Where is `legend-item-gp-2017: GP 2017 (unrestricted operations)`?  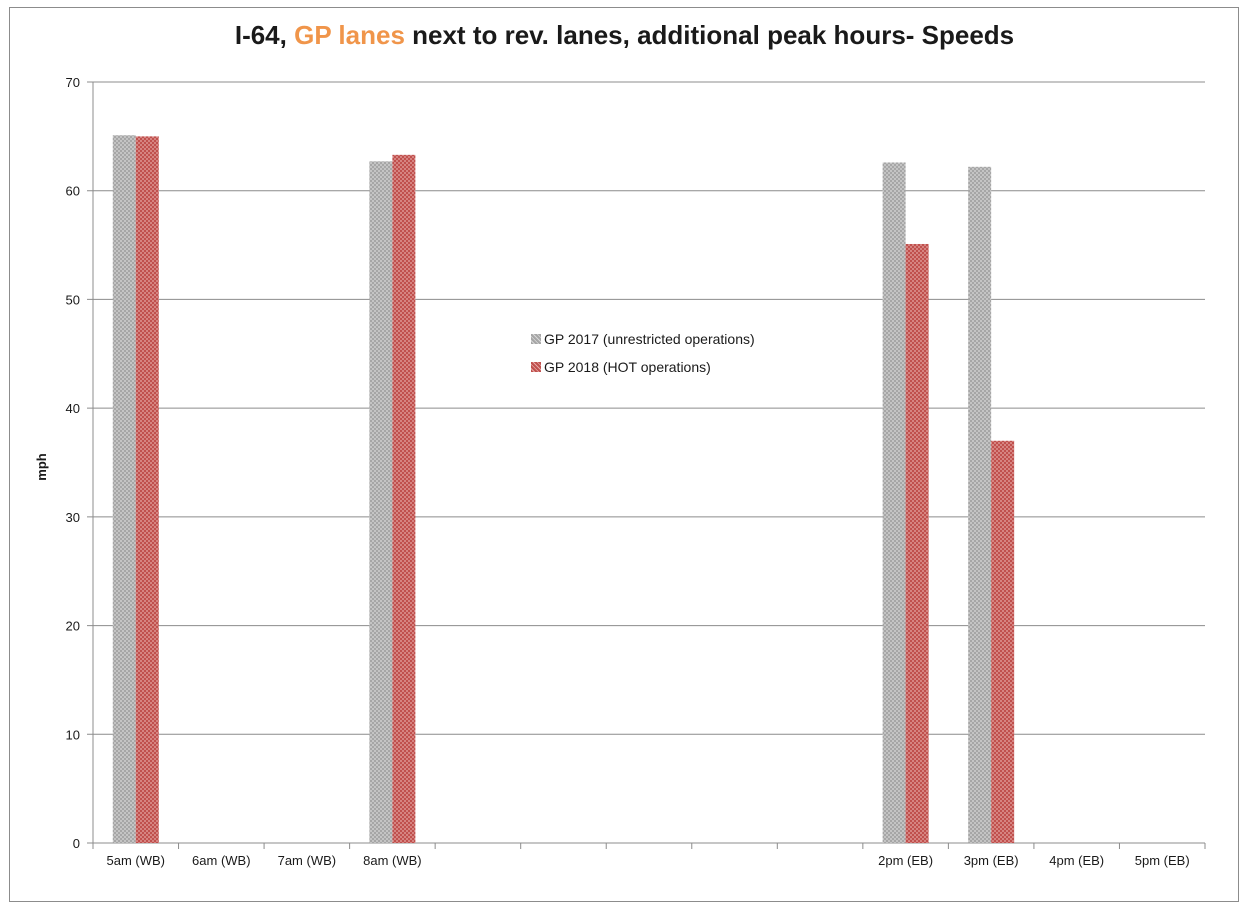 legend-item-gp-2017: GP 2017 (unrestricted operations) is located at coordinates (643, 339).